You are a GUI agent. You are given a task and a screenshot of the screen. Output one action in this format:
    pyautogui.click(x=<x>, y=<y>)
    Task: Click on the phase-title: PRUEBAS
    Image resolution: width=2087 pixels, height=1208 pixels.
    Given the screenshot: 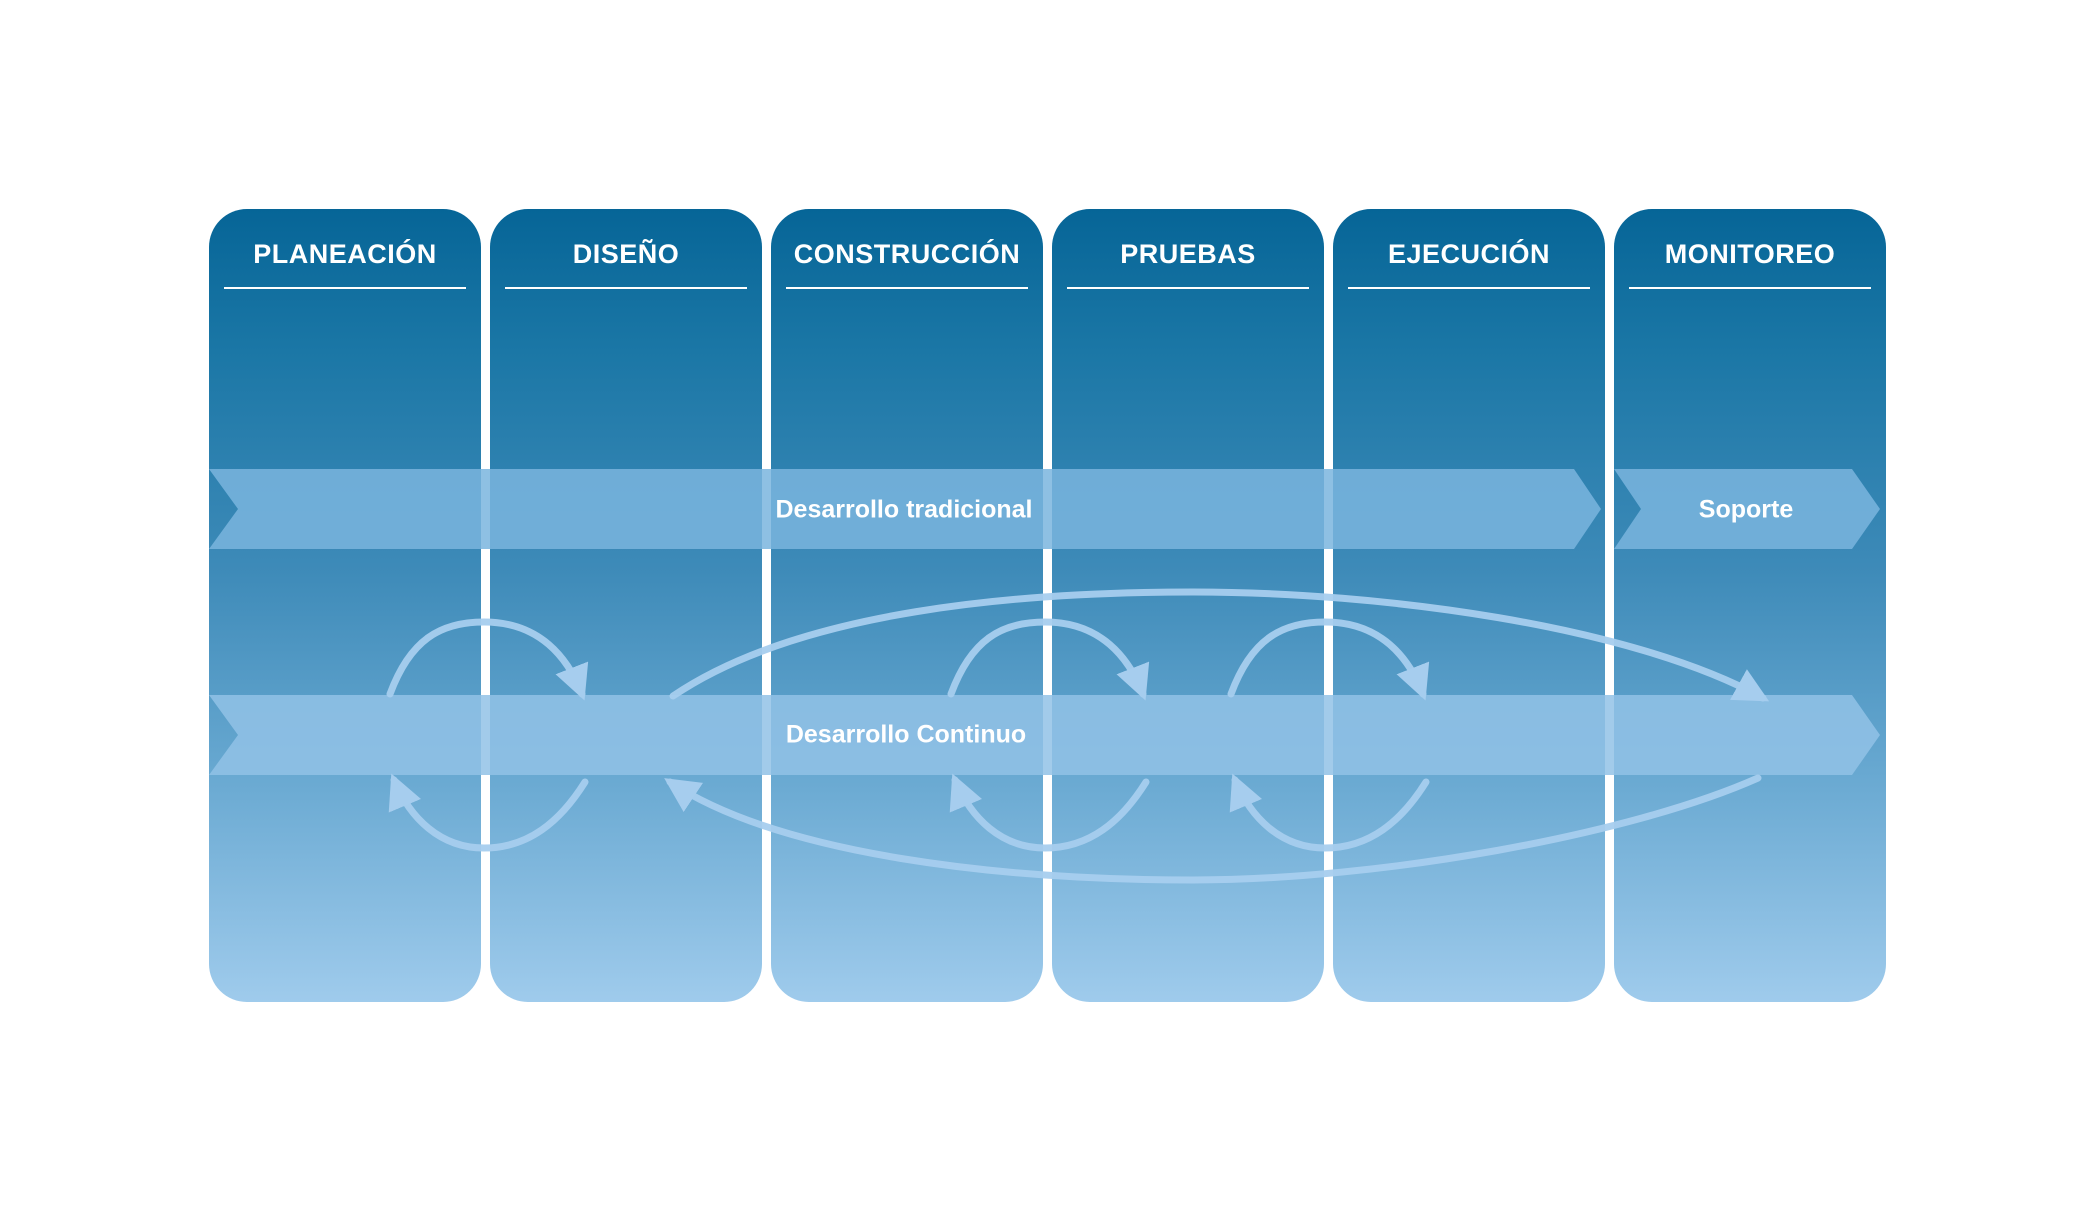 What is the action you would take?
    pyautogui.click(x=1188, y=254)
    